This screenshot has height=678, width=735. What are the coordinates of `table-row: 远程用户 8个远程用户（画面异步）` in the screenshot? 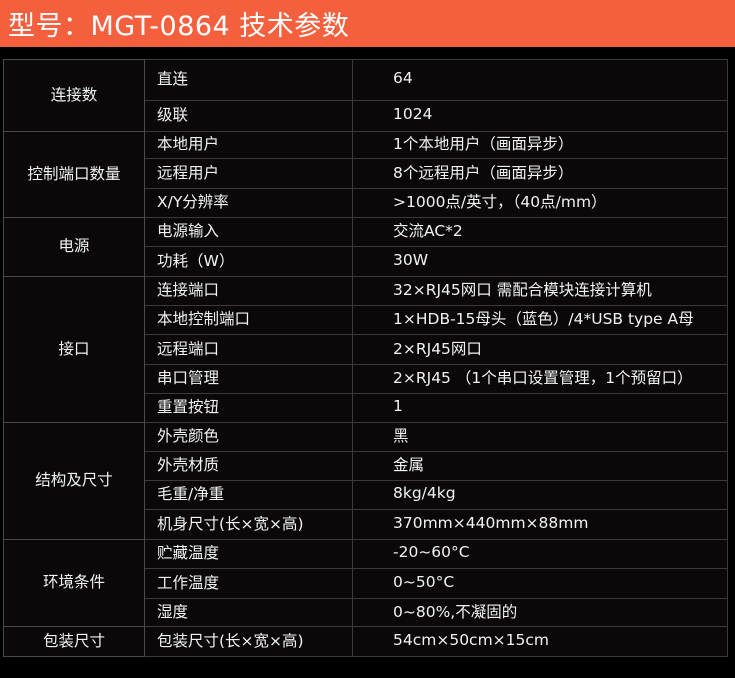 It's located at (366, 173).